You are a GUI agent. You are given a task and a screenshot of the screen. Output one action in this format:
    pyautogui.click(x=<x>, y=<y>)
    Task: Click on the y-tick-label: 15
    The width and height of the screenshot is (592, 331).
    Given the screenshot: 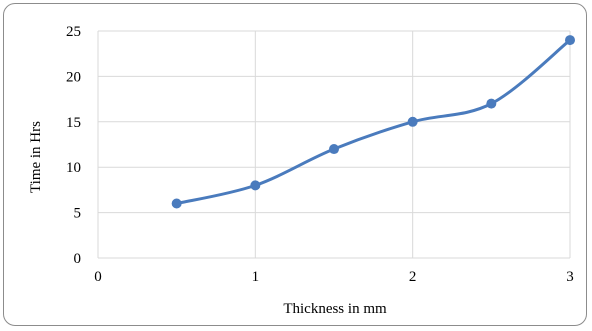 What is the action you would take?
    pyautogui.click(x=73, y=123)
    